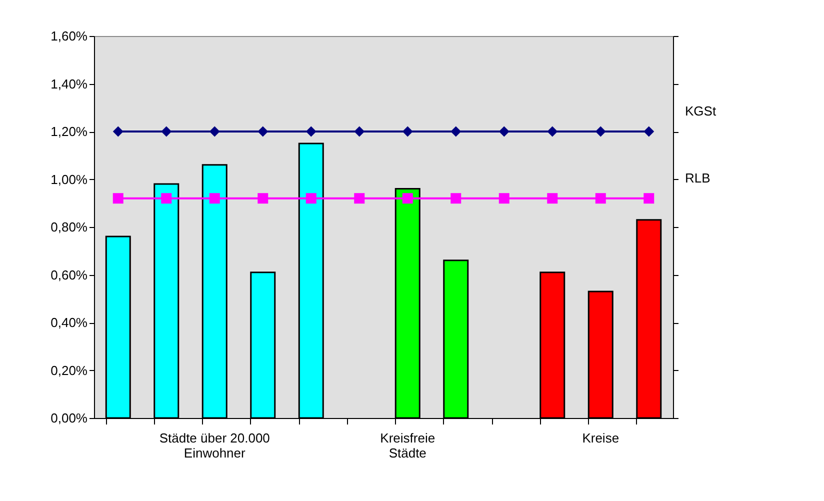 The width and height of the screenshot is (824, 501). Describe the element at coordinates (69, 418) in the screenshot. I see `y-tick-label: 0,00%` at that location.